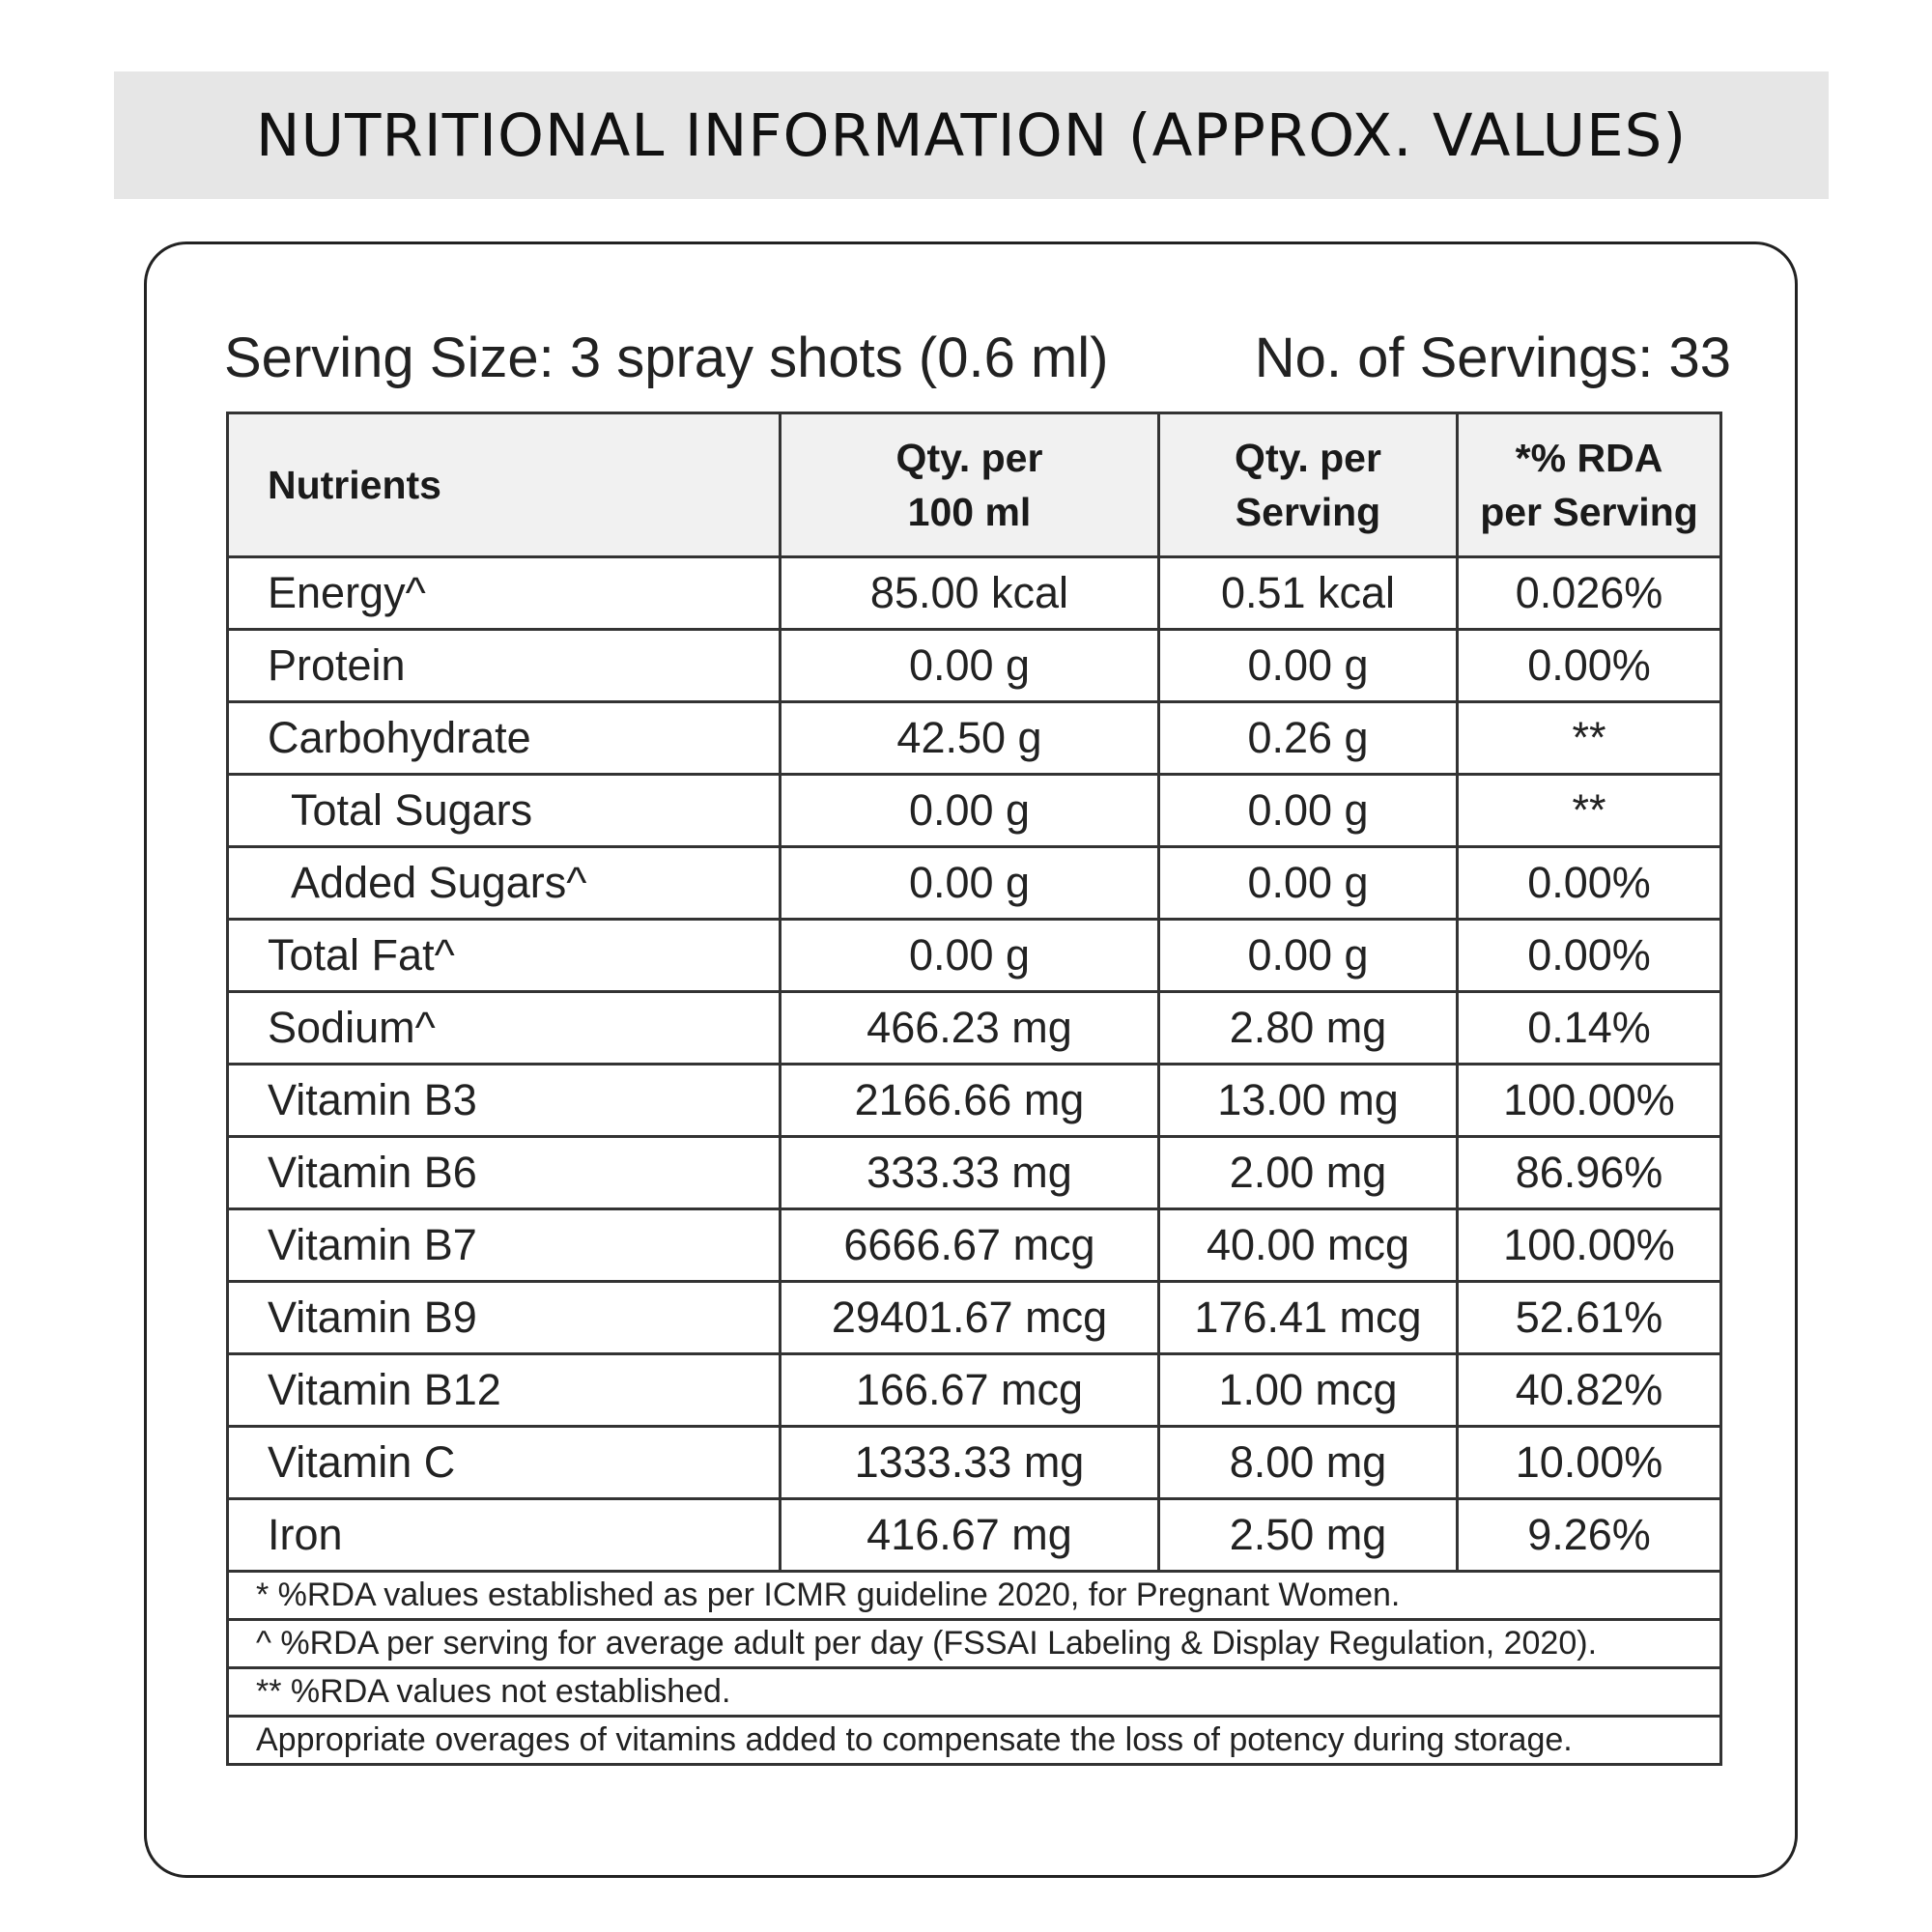  I want to click on rda-per-serving: 0.026%, so click(1589, 593).